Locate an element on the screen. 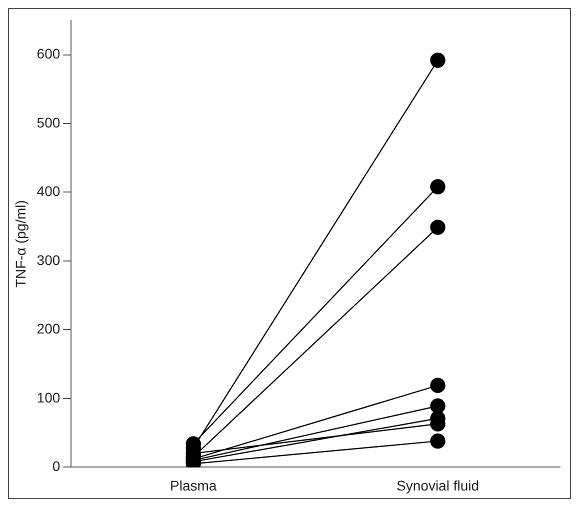  y-tick-label: 200 is located at coordinates (48, 328).